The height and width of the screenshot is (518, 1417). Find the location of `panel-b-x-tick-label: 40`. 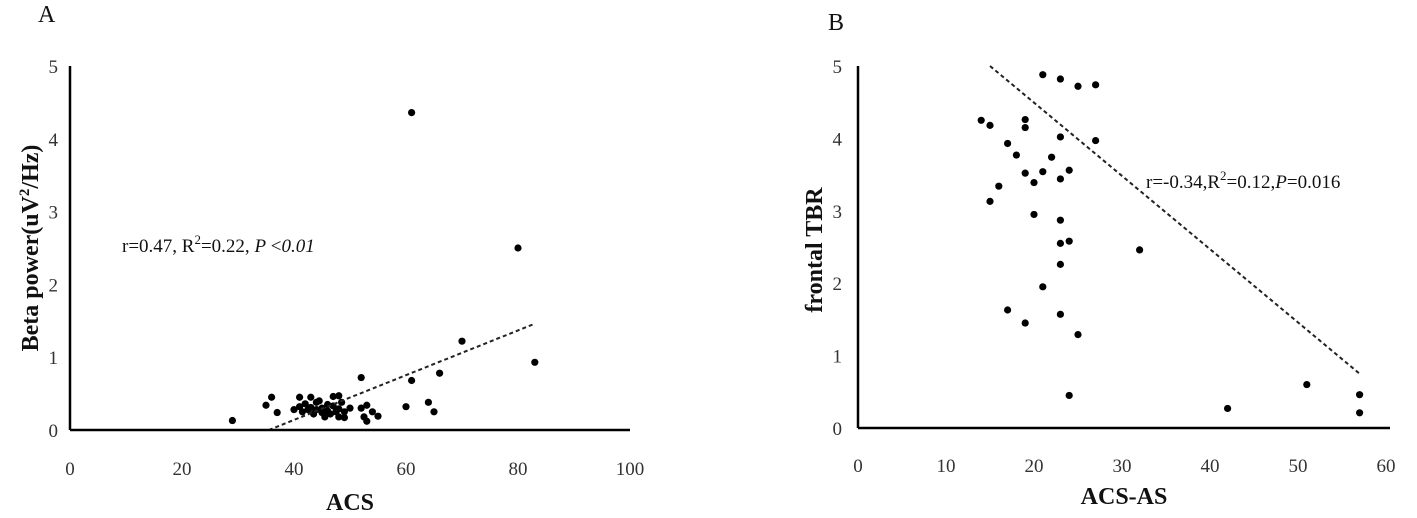

panel-b-x-tick-label: 40 is located at coordinates (1210, 466).